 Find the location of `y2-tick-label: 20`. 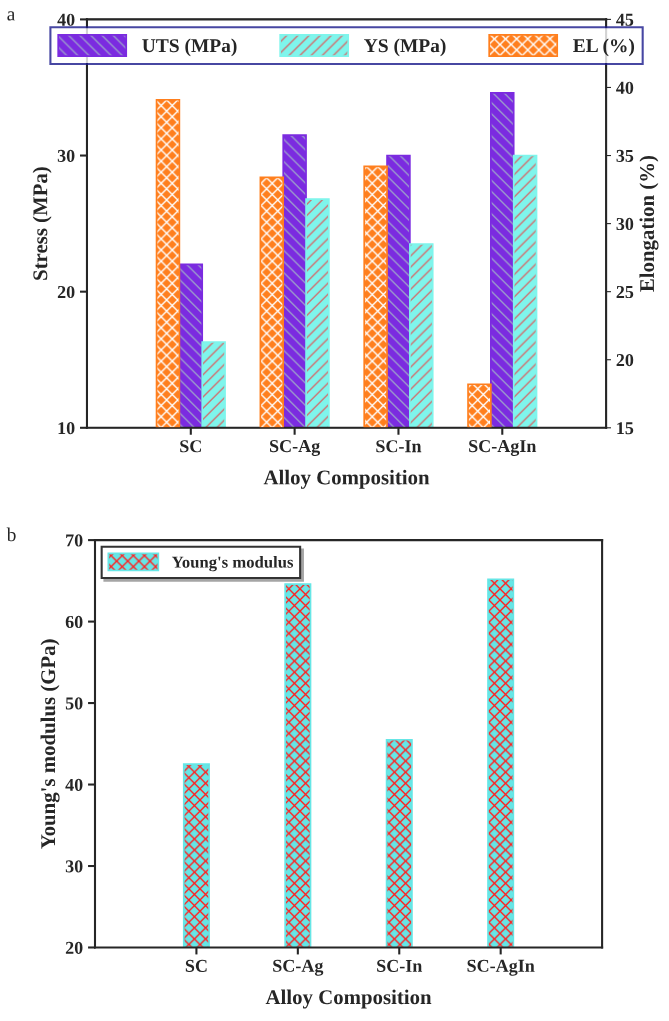

y2-tick-label: 20 is located at coordinates (625, 360).